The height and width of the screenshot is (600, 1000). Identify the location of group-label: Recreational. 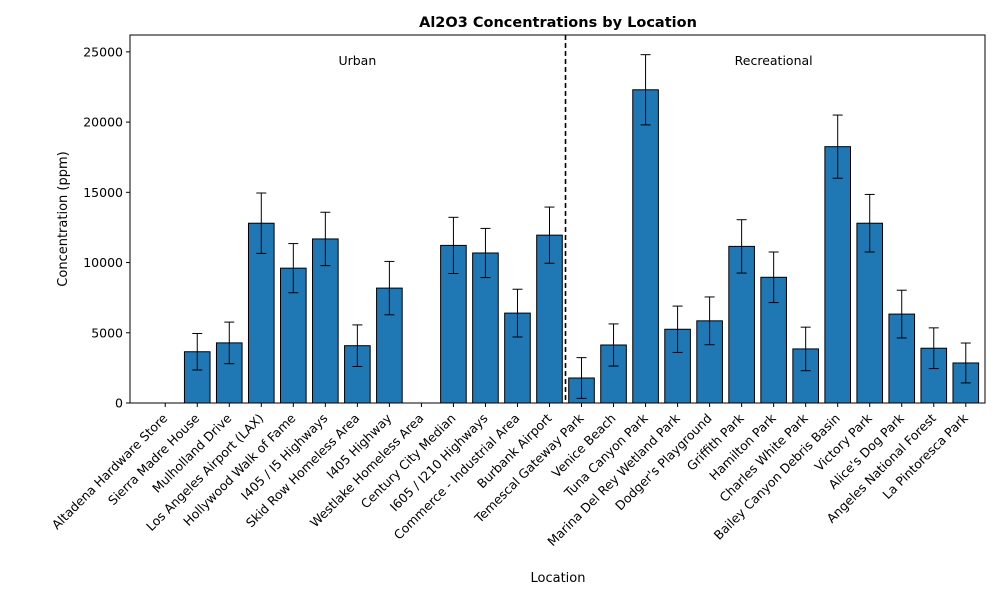
(774, 60).